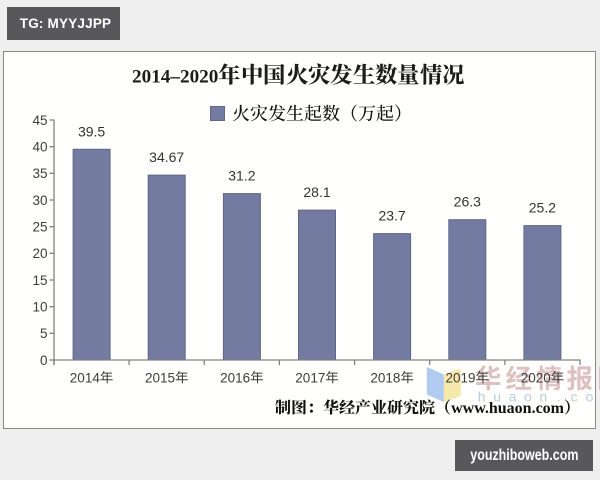 The width and height of the screenshot is (600, 480). Describe the element at coordinates (39, 147) in the screenshot. I see `svg-text: 40` at that location.